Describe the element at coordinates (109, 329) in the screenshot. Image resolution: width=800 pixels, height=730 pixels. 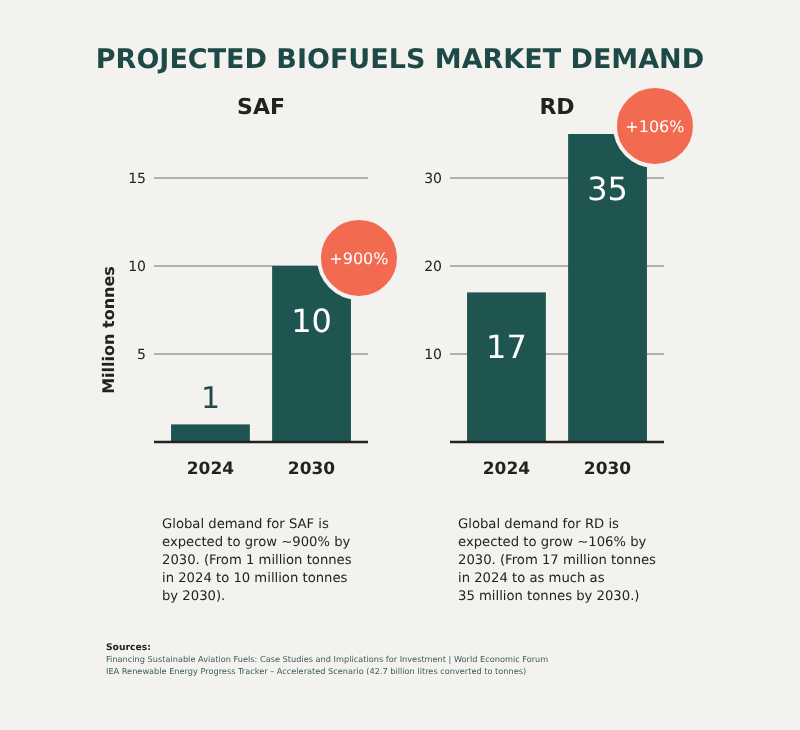
I see `y-axis-title: Million tonnes` at that location.